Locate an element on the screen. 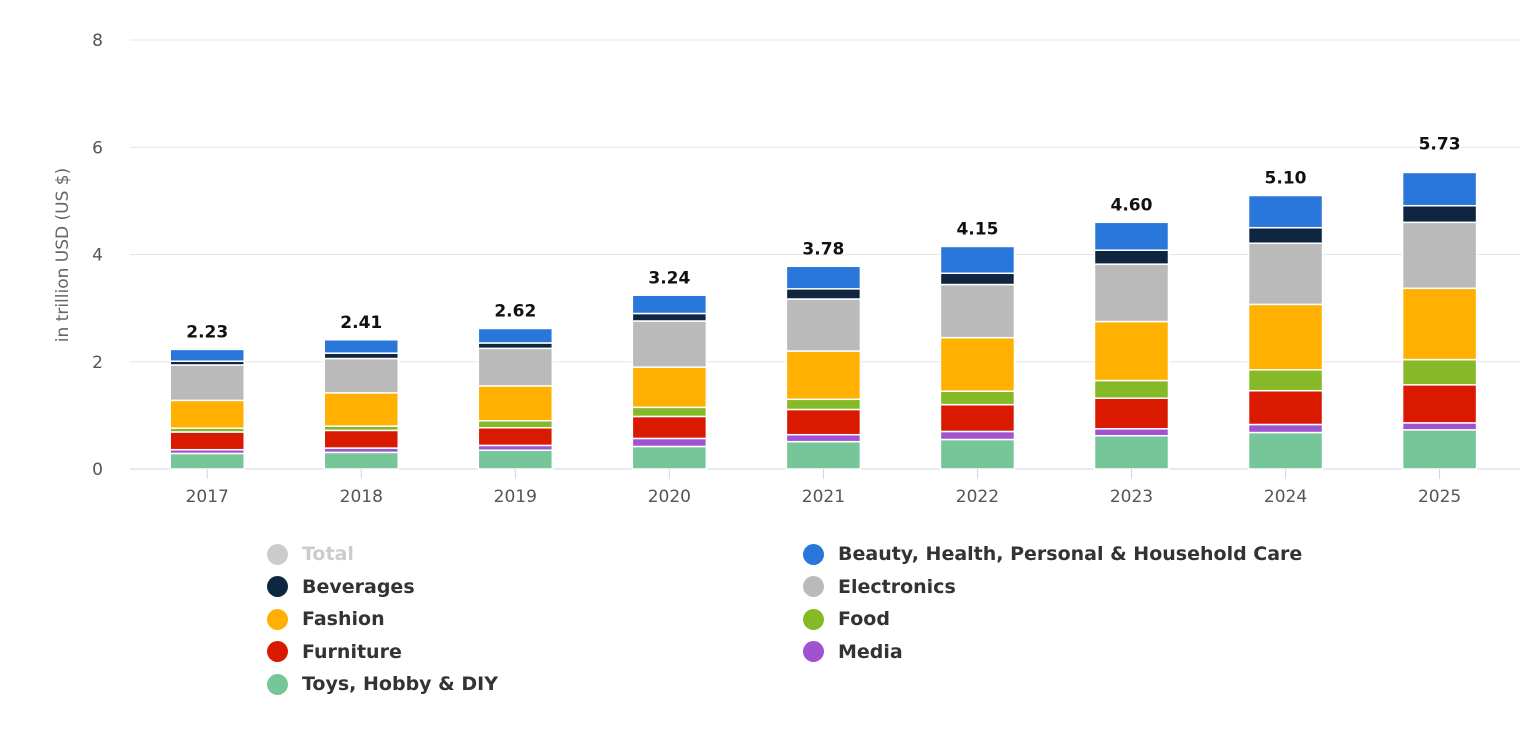 Image resolution: width=1536 pixels, height=755 pixels. legend-item: Total is located at coordinates (310, 554).